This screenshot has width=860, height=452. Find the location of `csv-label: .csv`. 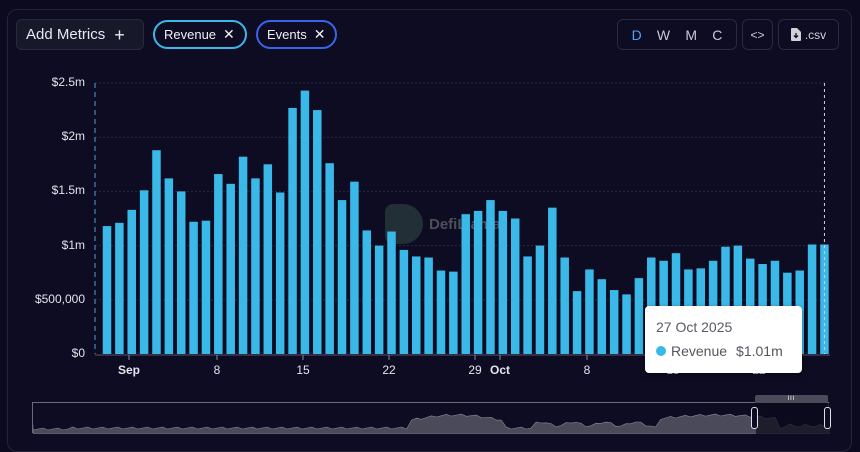

csv-label: .csv is located at coordinates (815, 34).